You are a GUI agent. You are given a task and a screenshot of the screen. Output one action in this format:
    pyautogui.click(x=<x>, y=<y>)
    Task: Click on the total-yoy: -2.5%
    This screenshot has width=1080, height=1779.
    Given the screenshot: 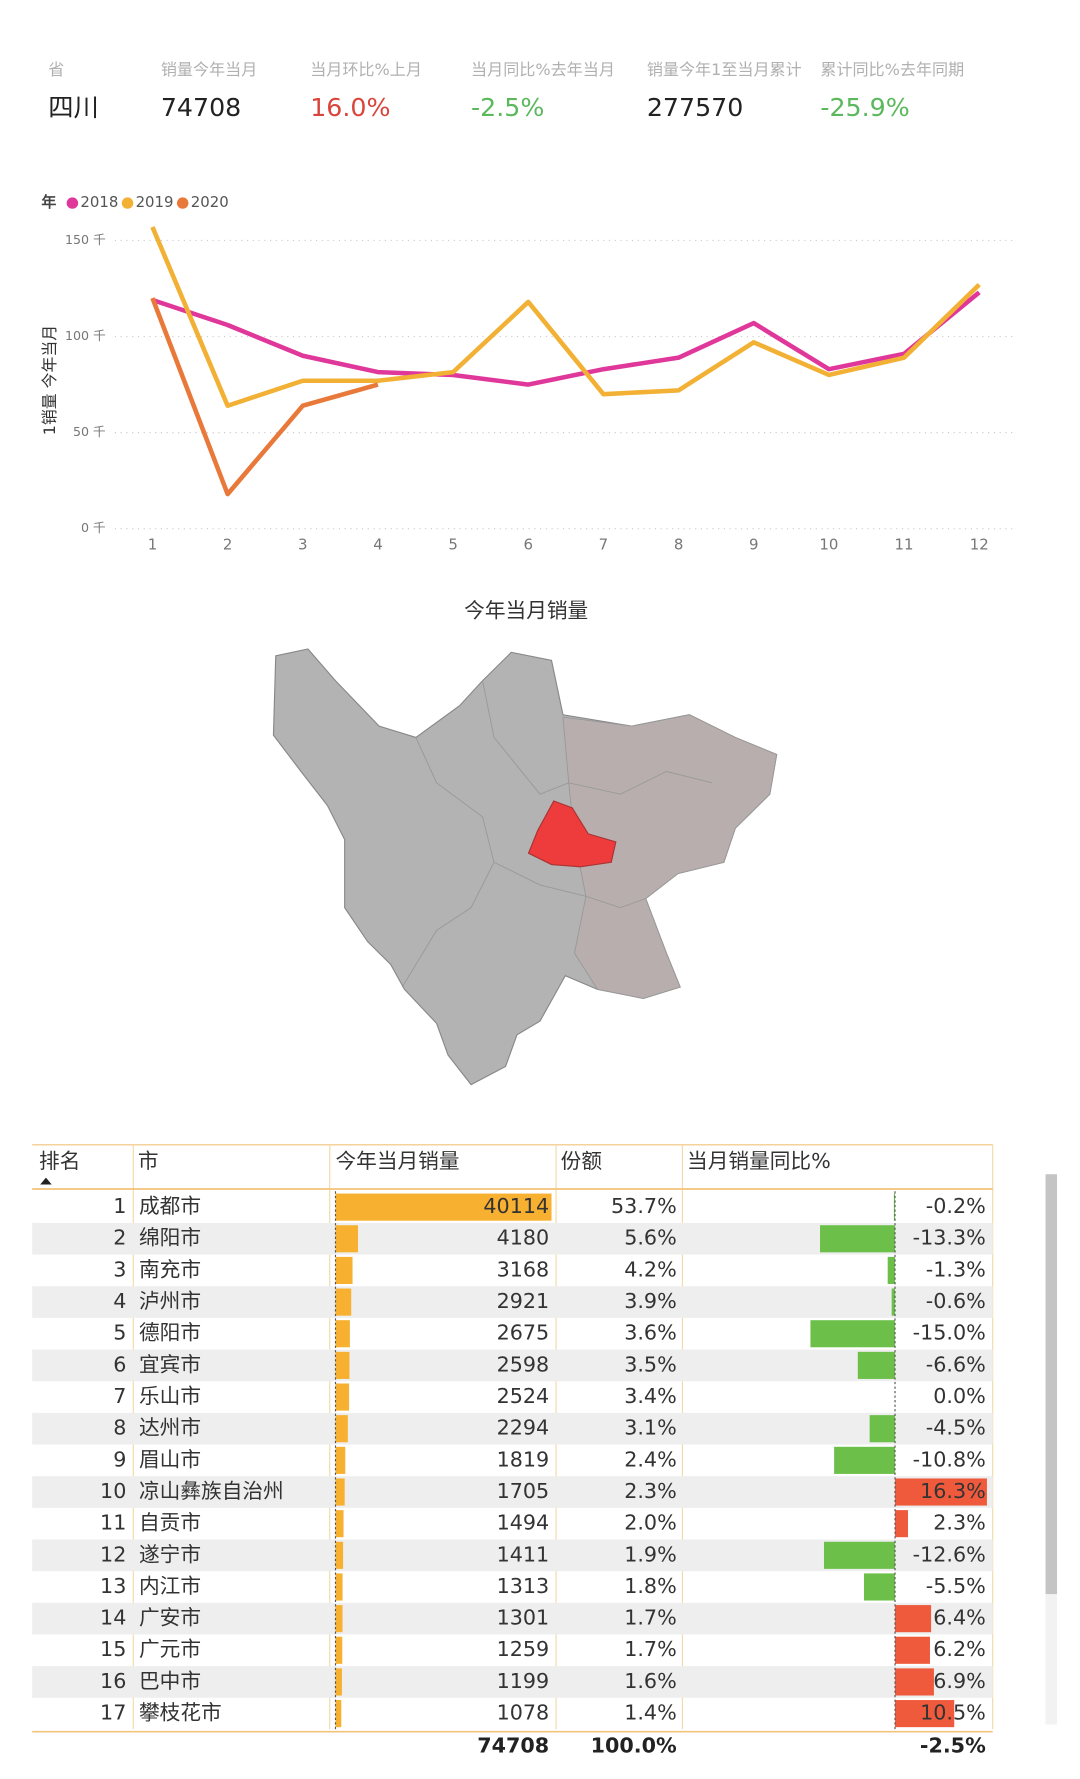 What is the action you would take?
    pyautogui.click(x=953, y=1746)
    